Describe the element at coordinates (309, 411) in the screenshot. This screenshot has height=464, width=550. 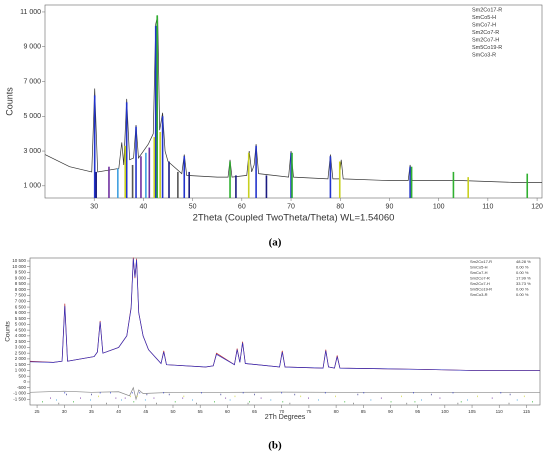
I see `x-tick-label: 75` at that location.